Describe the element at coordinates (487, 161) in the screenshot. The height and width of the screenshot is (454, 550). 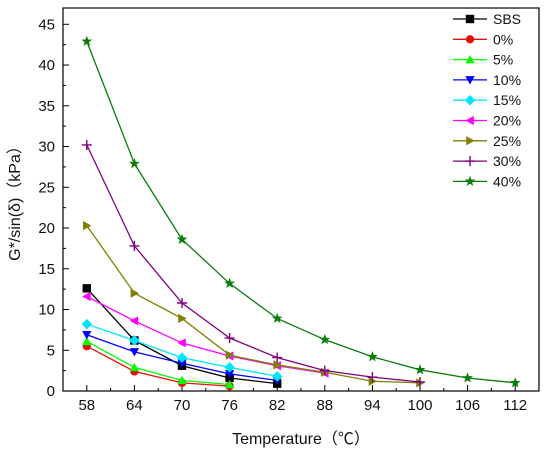
I see `legend-item: 30%` at that location.